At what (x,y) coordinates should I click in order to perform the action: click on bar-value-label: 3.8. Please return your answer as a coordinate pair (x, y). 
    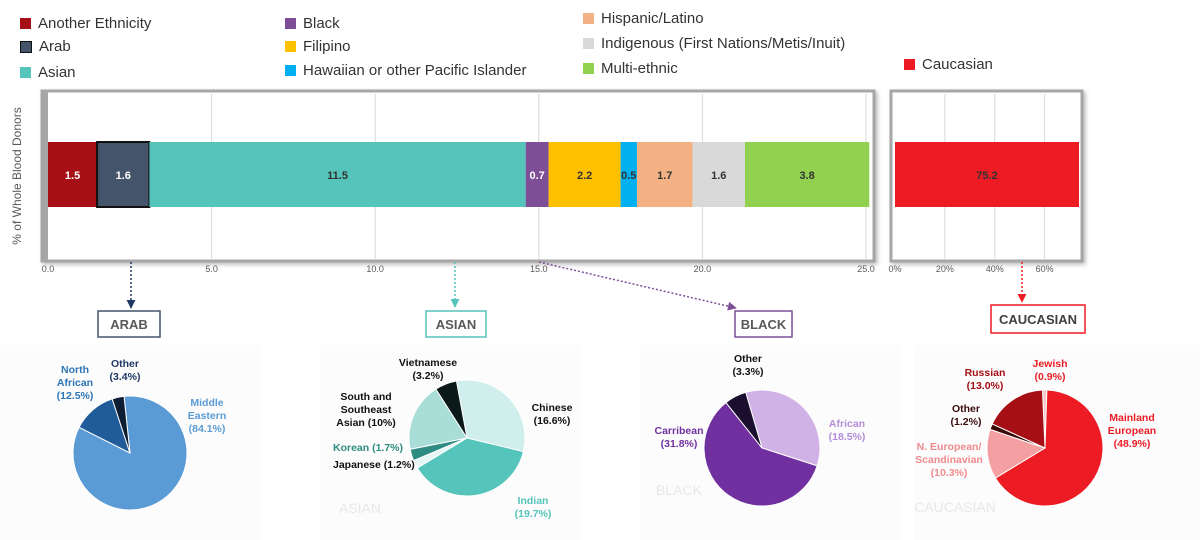
    Looking at the image, I should click on (806, 176).